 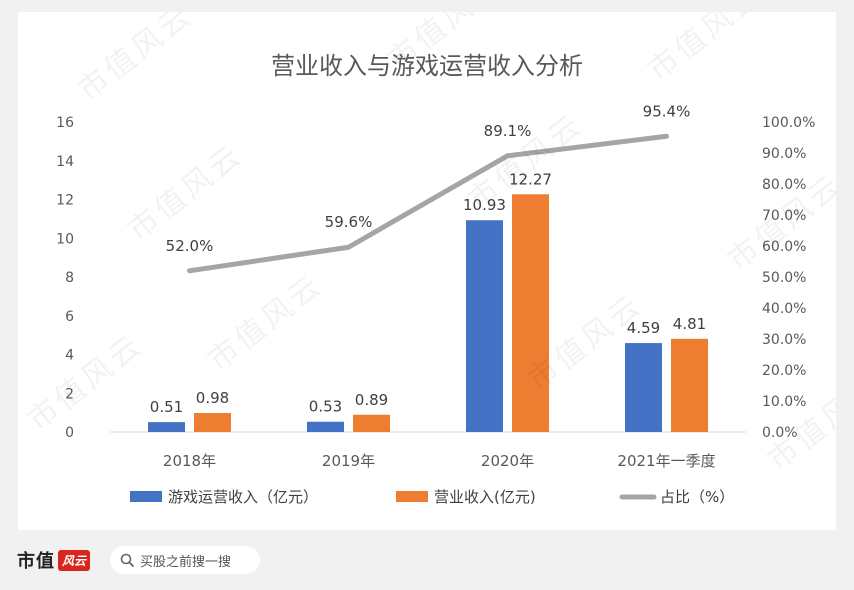 What do you see at coordinates (69, 394) in the screenshot?
I see `y-left-tick-label: 2` at bounding box center [69, 394].